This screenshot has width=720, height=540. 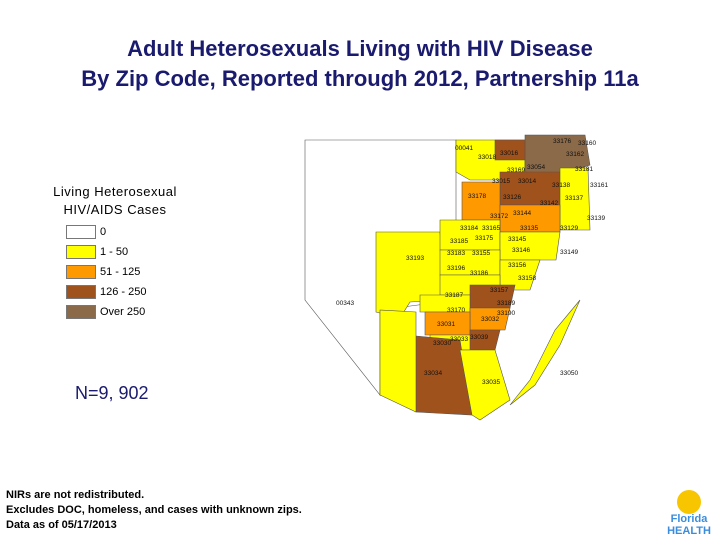 I want to click on zip-label: 33193, so click(x=415, y=258).